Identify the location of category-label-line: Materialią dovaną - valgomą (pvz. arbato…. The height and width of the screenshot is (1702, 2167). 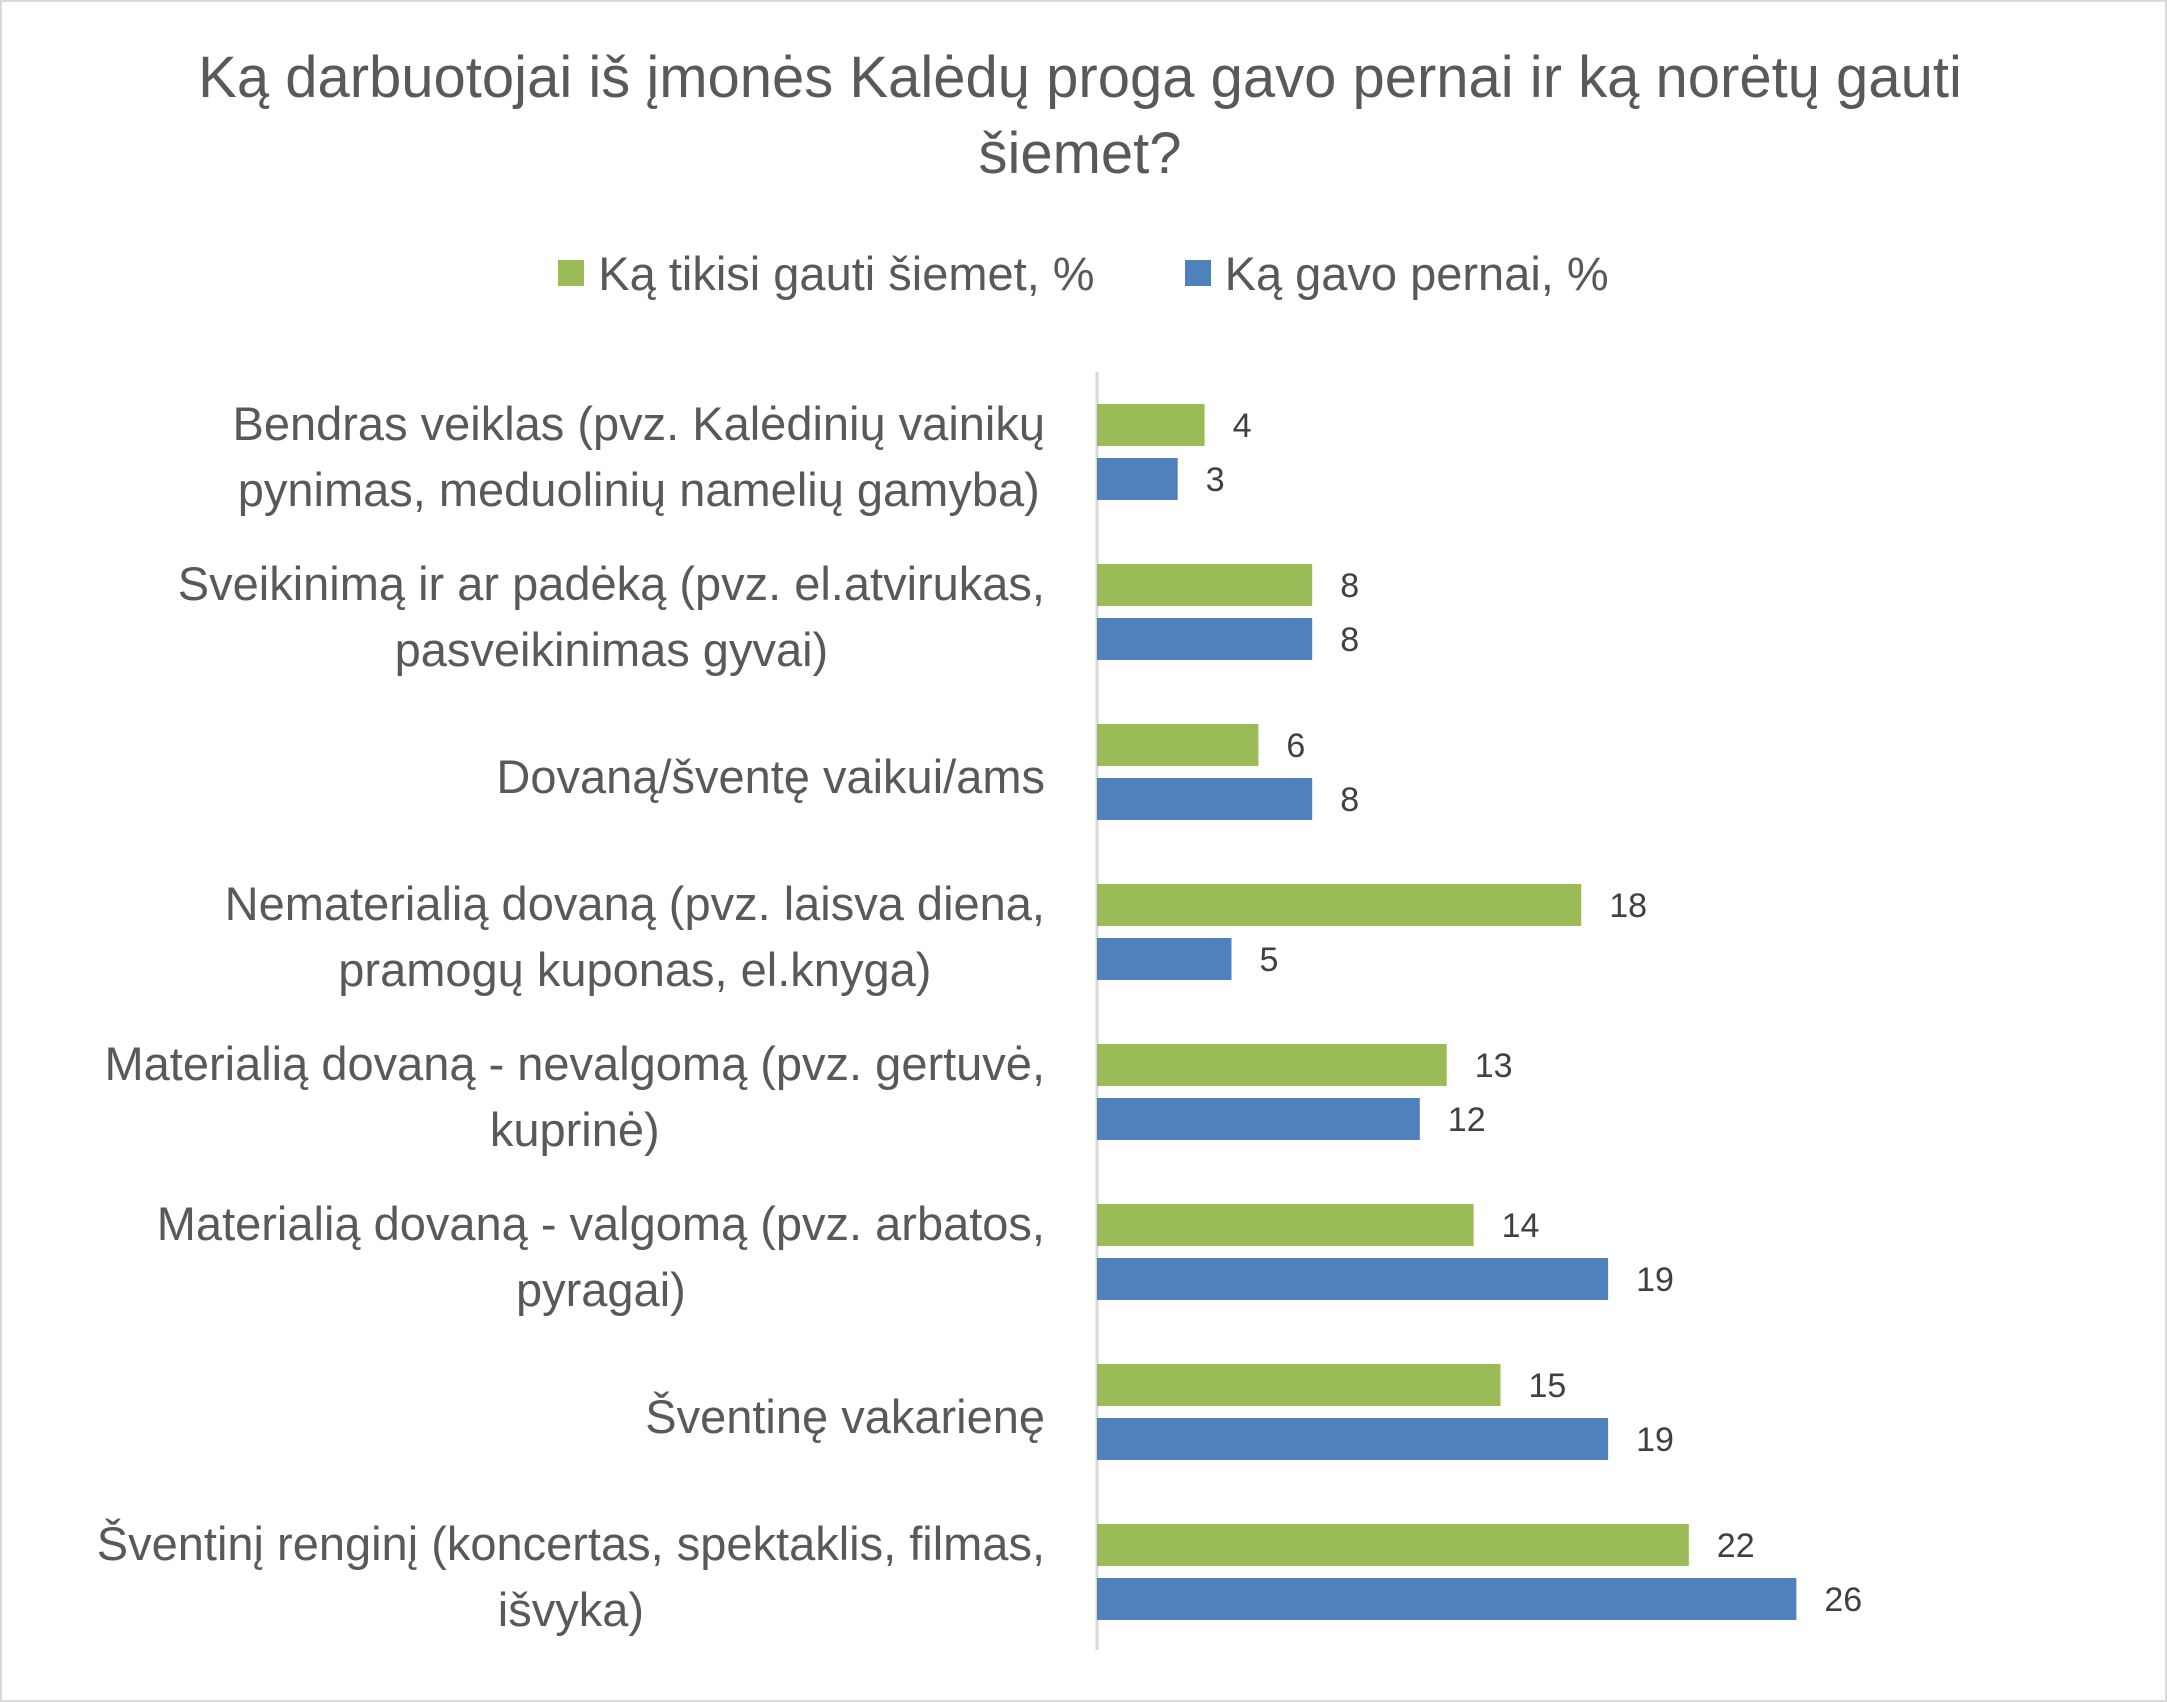
(601, 1223).